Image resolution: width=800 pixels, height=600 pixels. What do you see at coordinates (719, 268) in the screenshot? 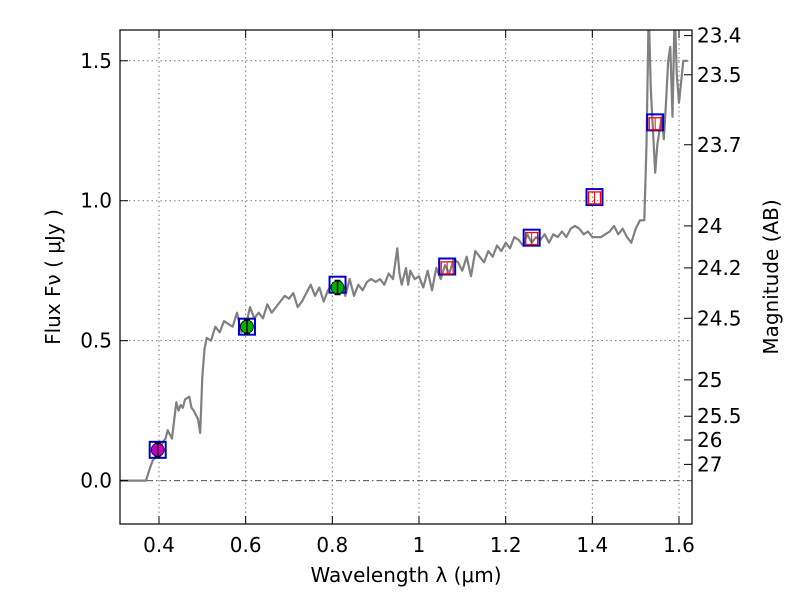
I see `magnitude-tick-label: 24.2` at bounding box center [719, 268].